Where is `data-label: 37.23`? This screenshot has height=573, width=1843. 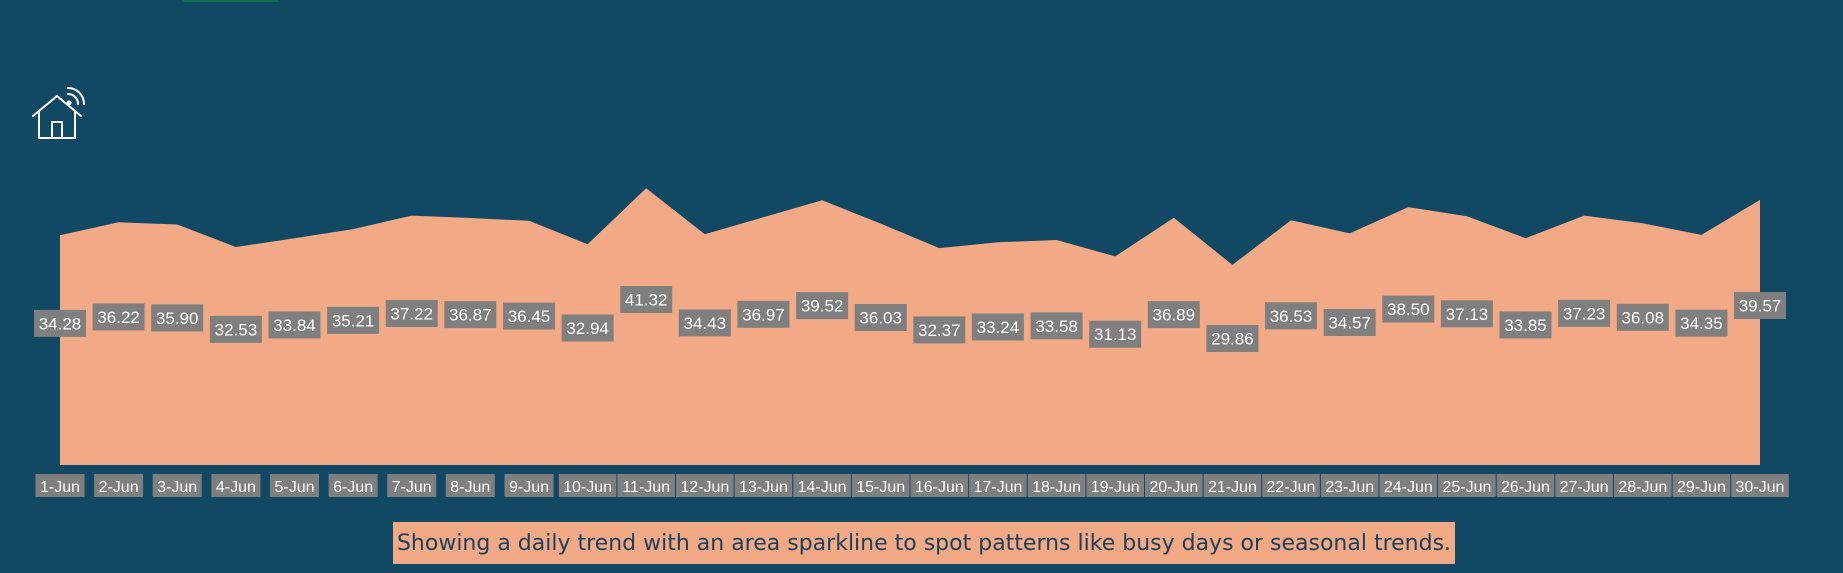
data-label: 37.23 is located at coordinates (1584, 313).